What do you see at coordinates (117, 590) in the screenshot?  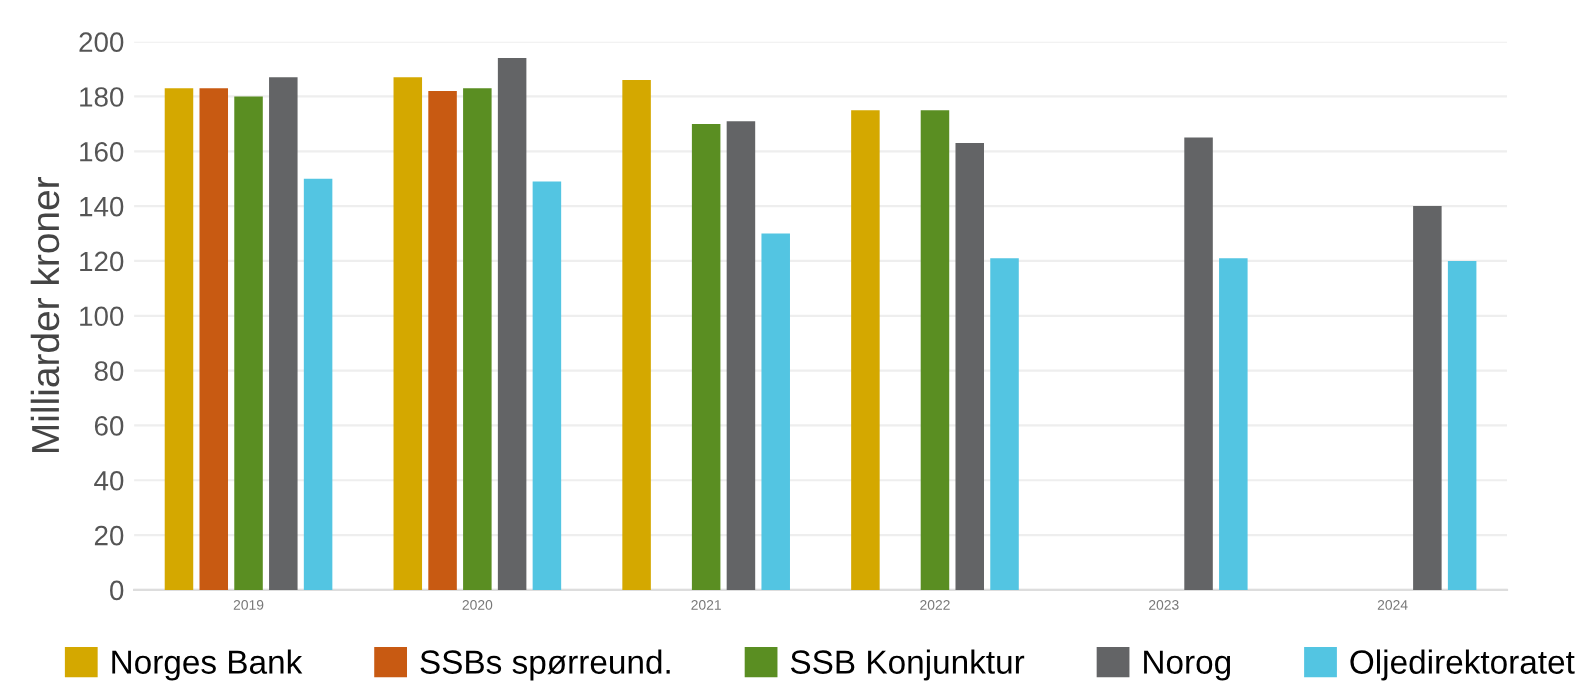 I see `y-tick-label: 0` at bounding box center [117, 590].